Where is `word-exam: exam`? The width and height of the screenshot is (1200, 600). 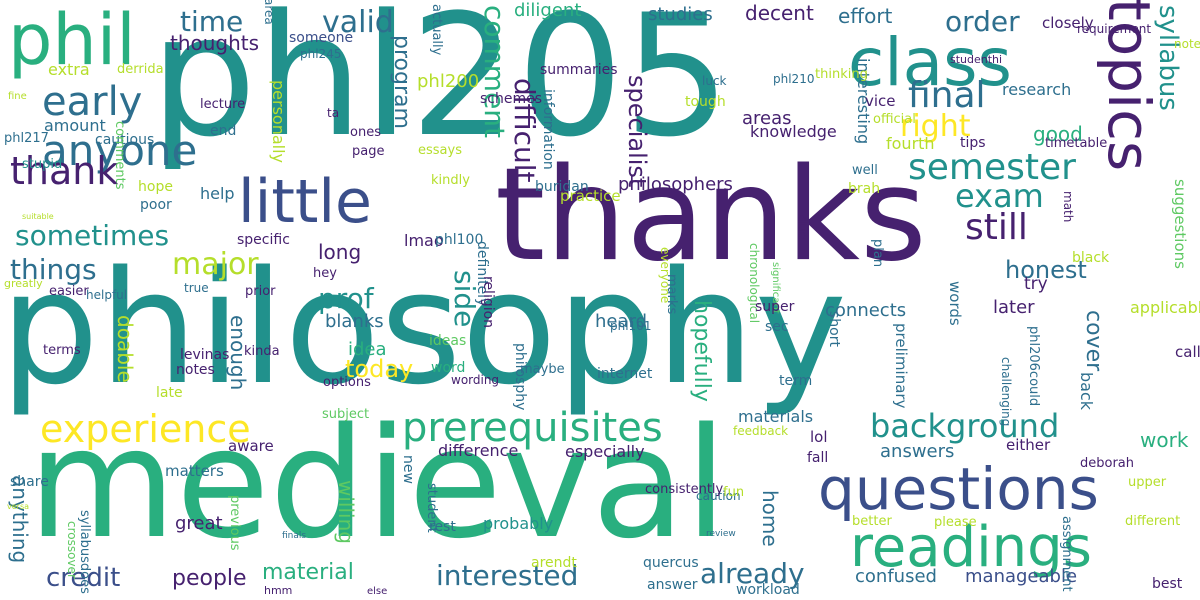 word-exam: exam is located at coordinates (999, 196).